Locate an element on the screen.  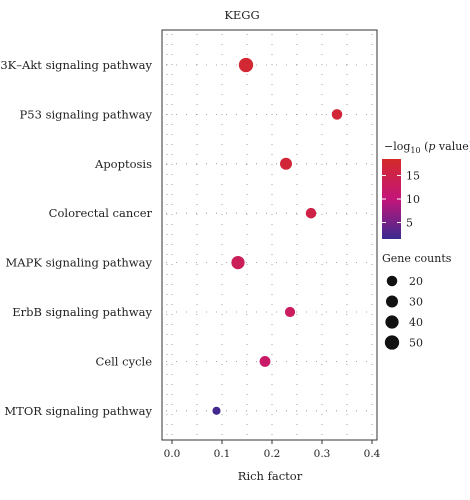
category-label: ErbB signaling pathway is located at coordinates (82, 312).